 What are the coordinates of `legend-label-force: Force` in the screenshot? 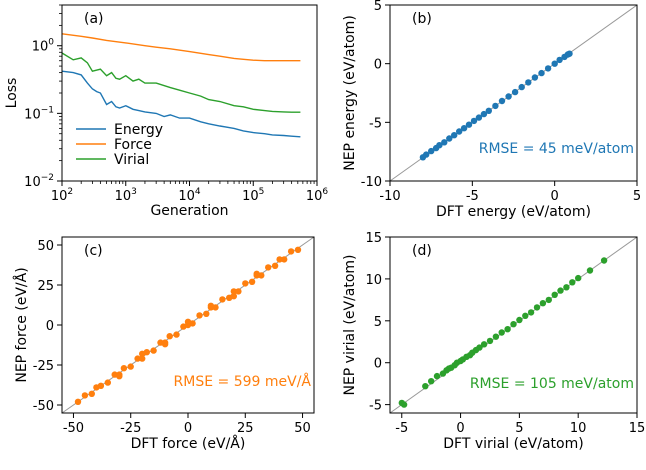 It's located at (133, 145).